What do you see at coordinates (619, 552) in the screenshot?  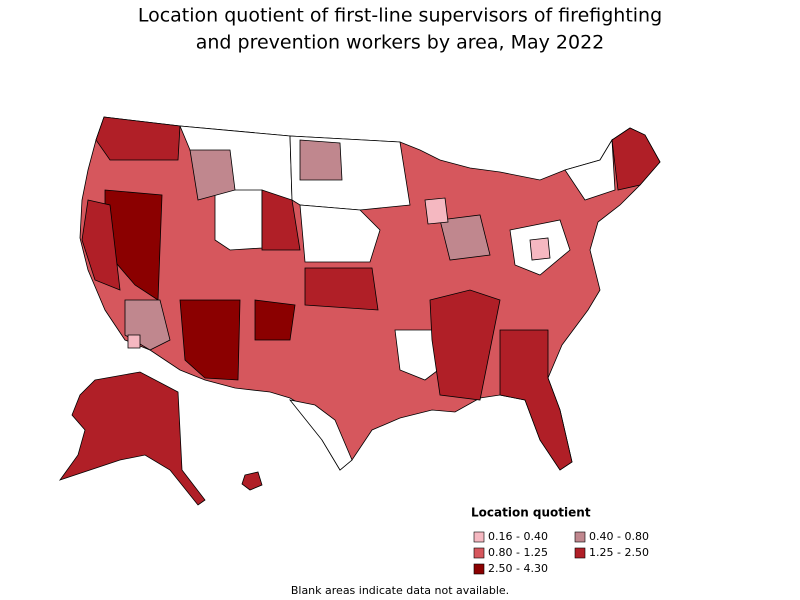 I see `legend-label: 1.25 - 2.50` at bounding box center [619, 552].